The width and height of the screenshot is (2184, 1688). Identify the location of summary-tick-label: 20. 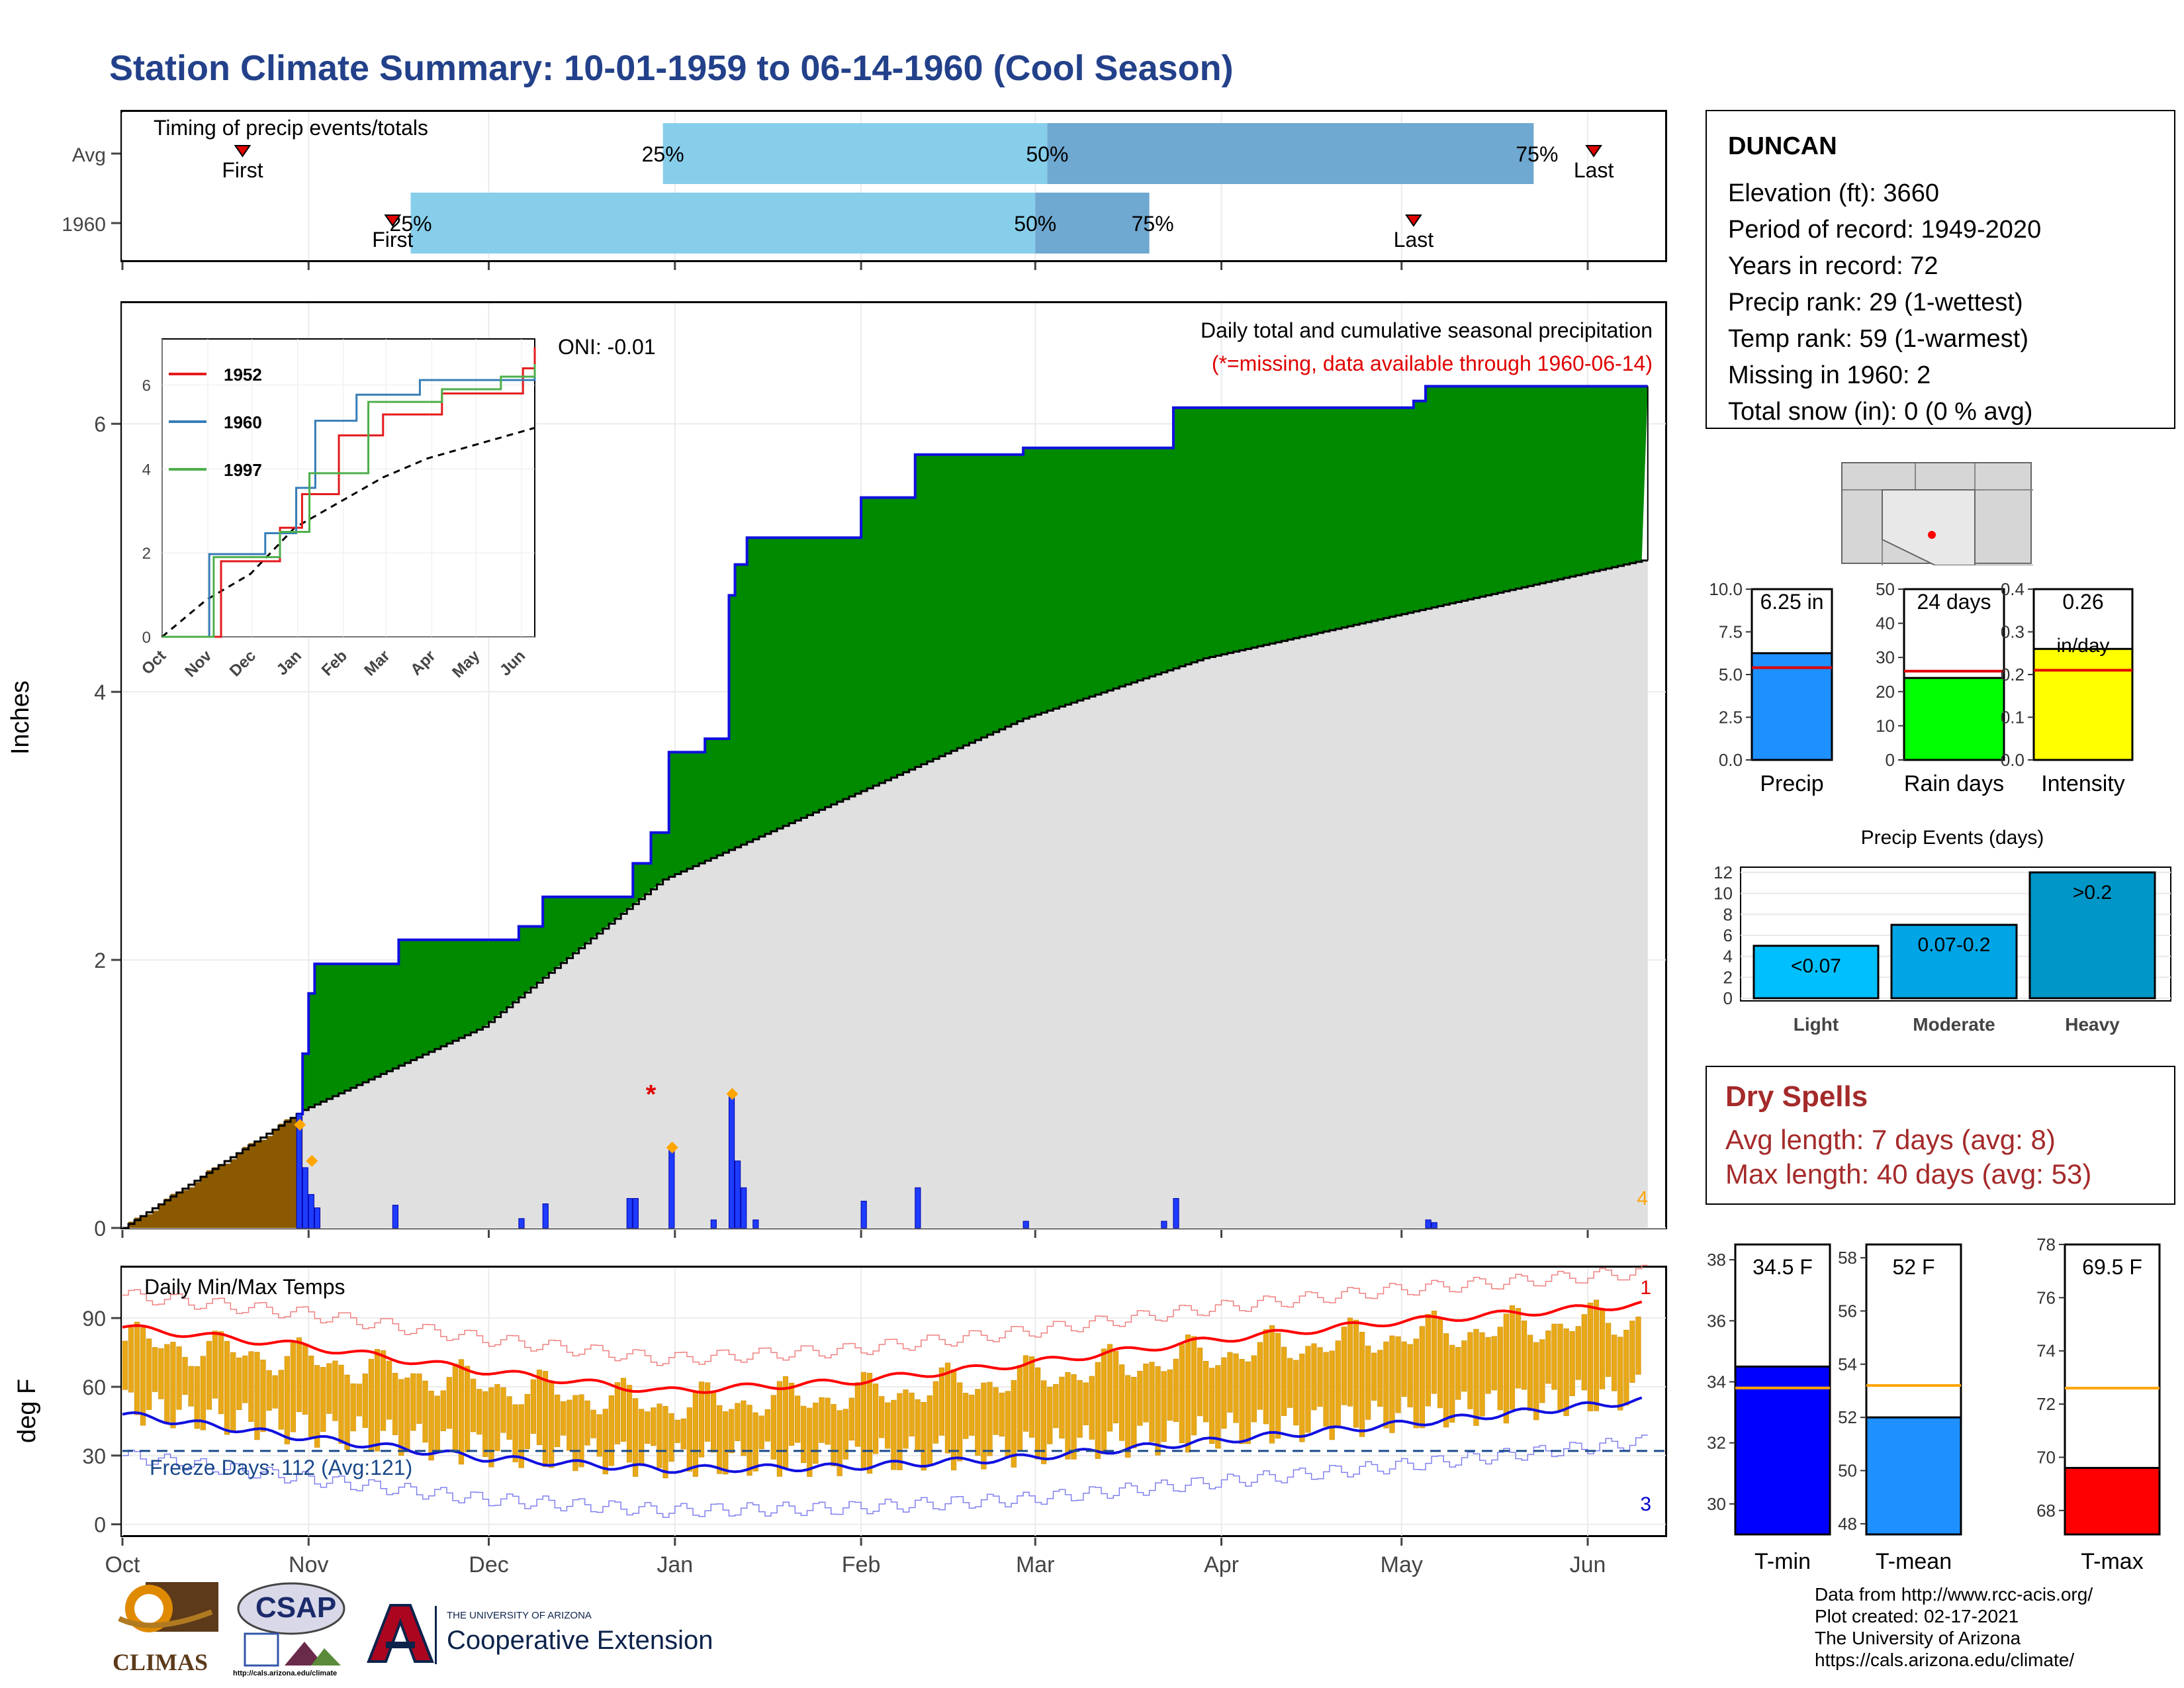
(1885, 692).